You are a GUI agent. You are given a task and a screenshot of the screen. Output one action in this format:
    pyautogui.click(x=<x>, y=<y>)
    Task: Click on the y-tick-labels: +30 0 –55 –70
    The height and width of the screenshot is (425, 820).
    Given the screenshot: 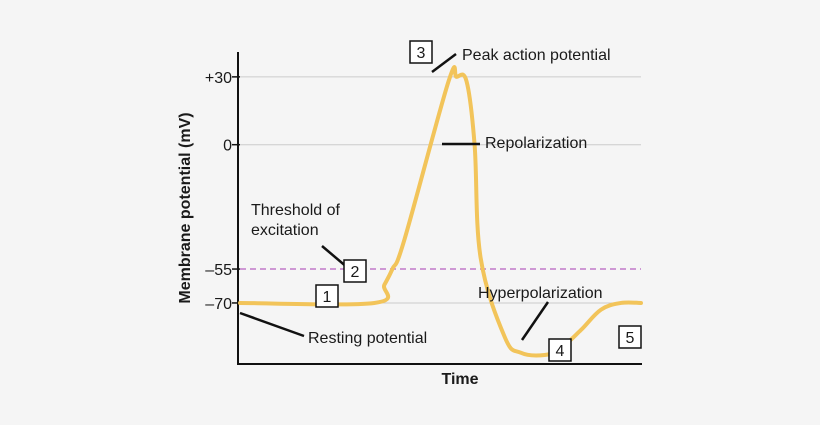 What is the action you would take?
    pyautogui.click(x=222, y=191)
    